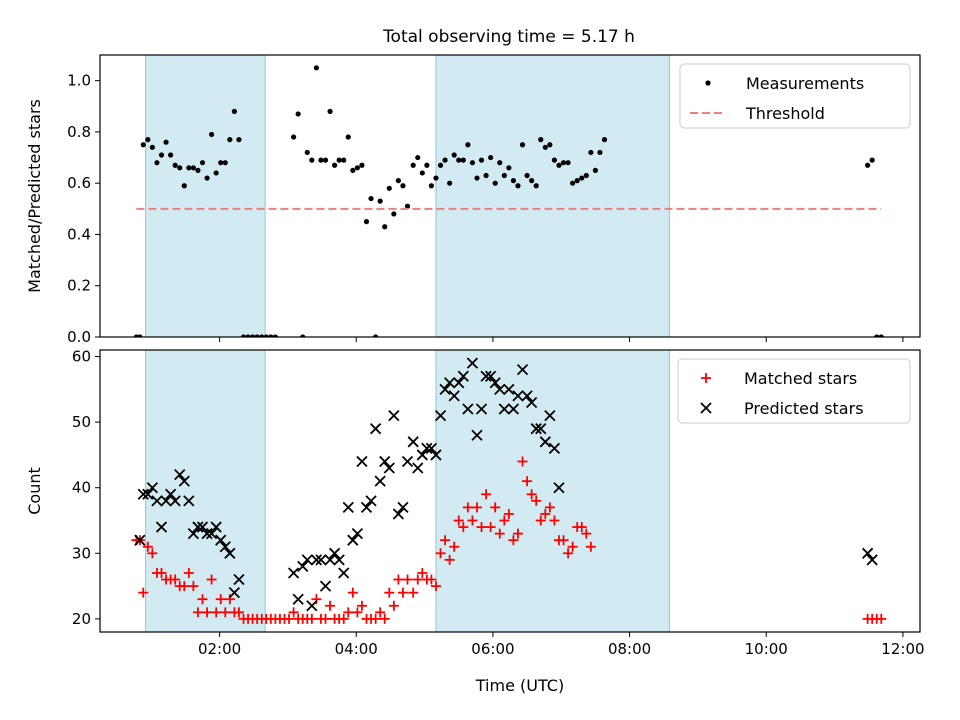 This screenshot has width=960, height=720. Describe the element at coordinates (81, 422) in the screenshot. I see `y-tick-label: 50` at that location.